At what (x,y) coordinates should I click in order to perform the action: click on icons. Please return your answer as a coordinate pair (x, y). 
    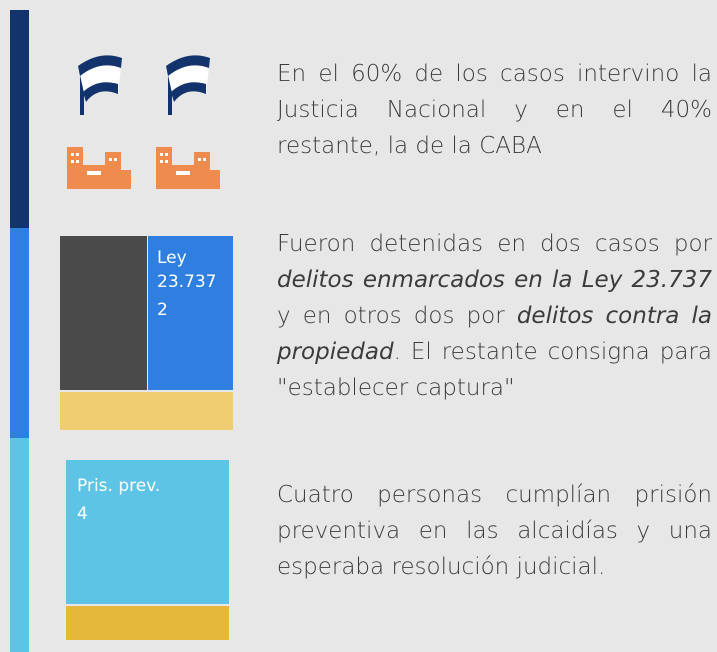
    Looking at the image, I should click on (143, 122).